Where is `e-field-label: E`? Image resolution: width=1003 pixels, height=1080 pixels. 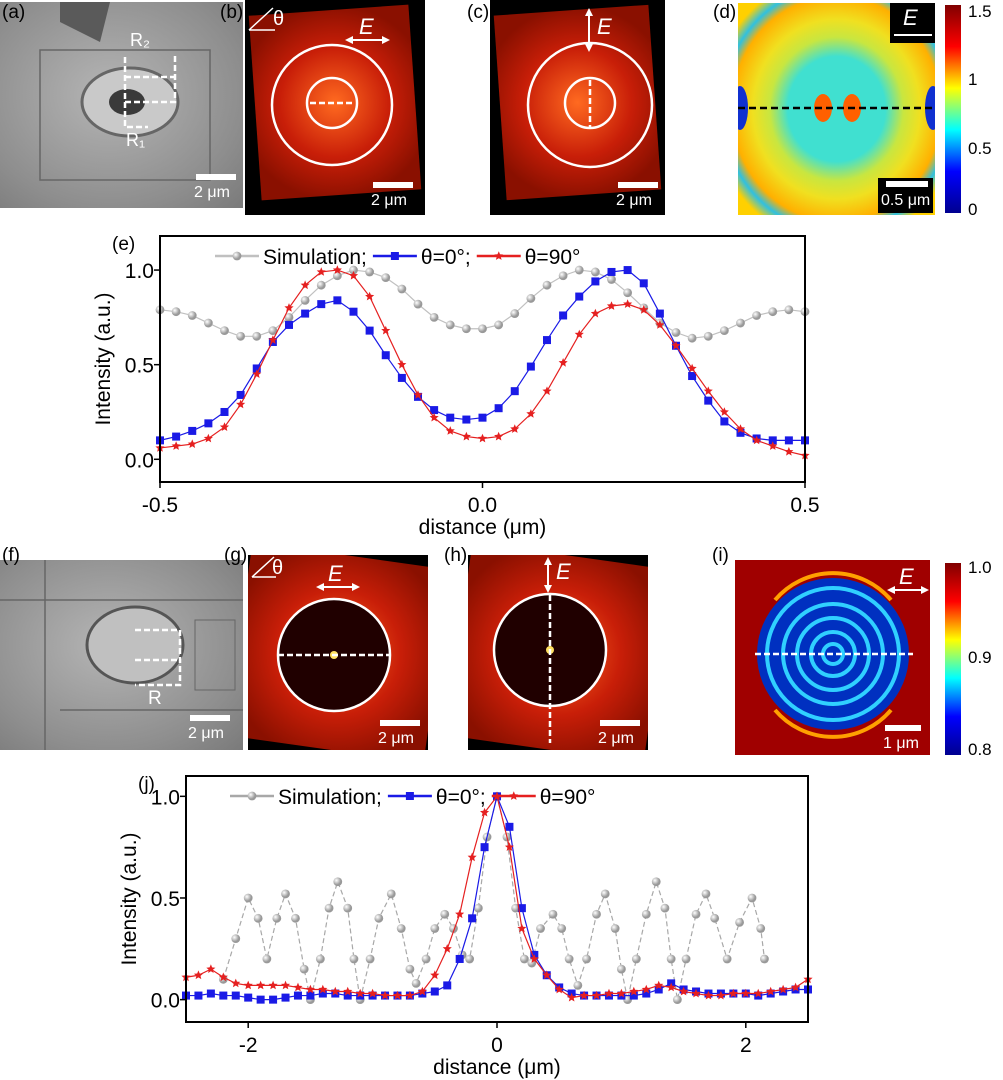
e-field-label: E is located at coordinates (563, 571).